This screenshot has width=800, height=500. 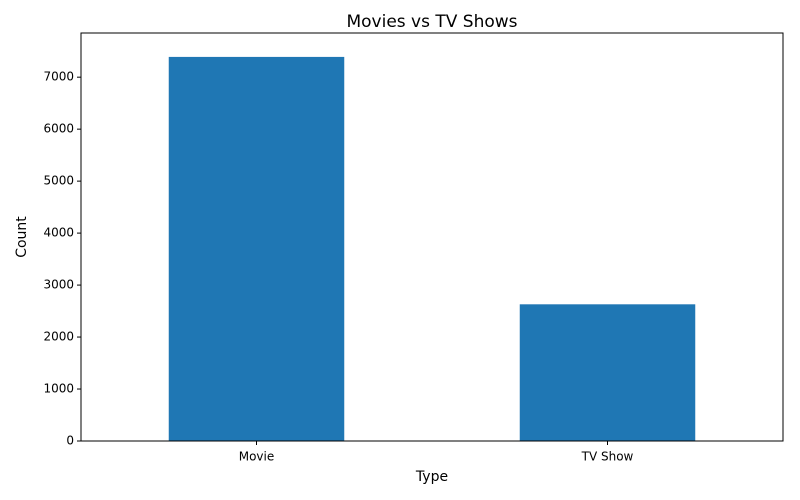 What do you see at coordinates (58, 285) in the screenshot?
I see `y-tick-label: 3000` at bounding box center [58, 285].